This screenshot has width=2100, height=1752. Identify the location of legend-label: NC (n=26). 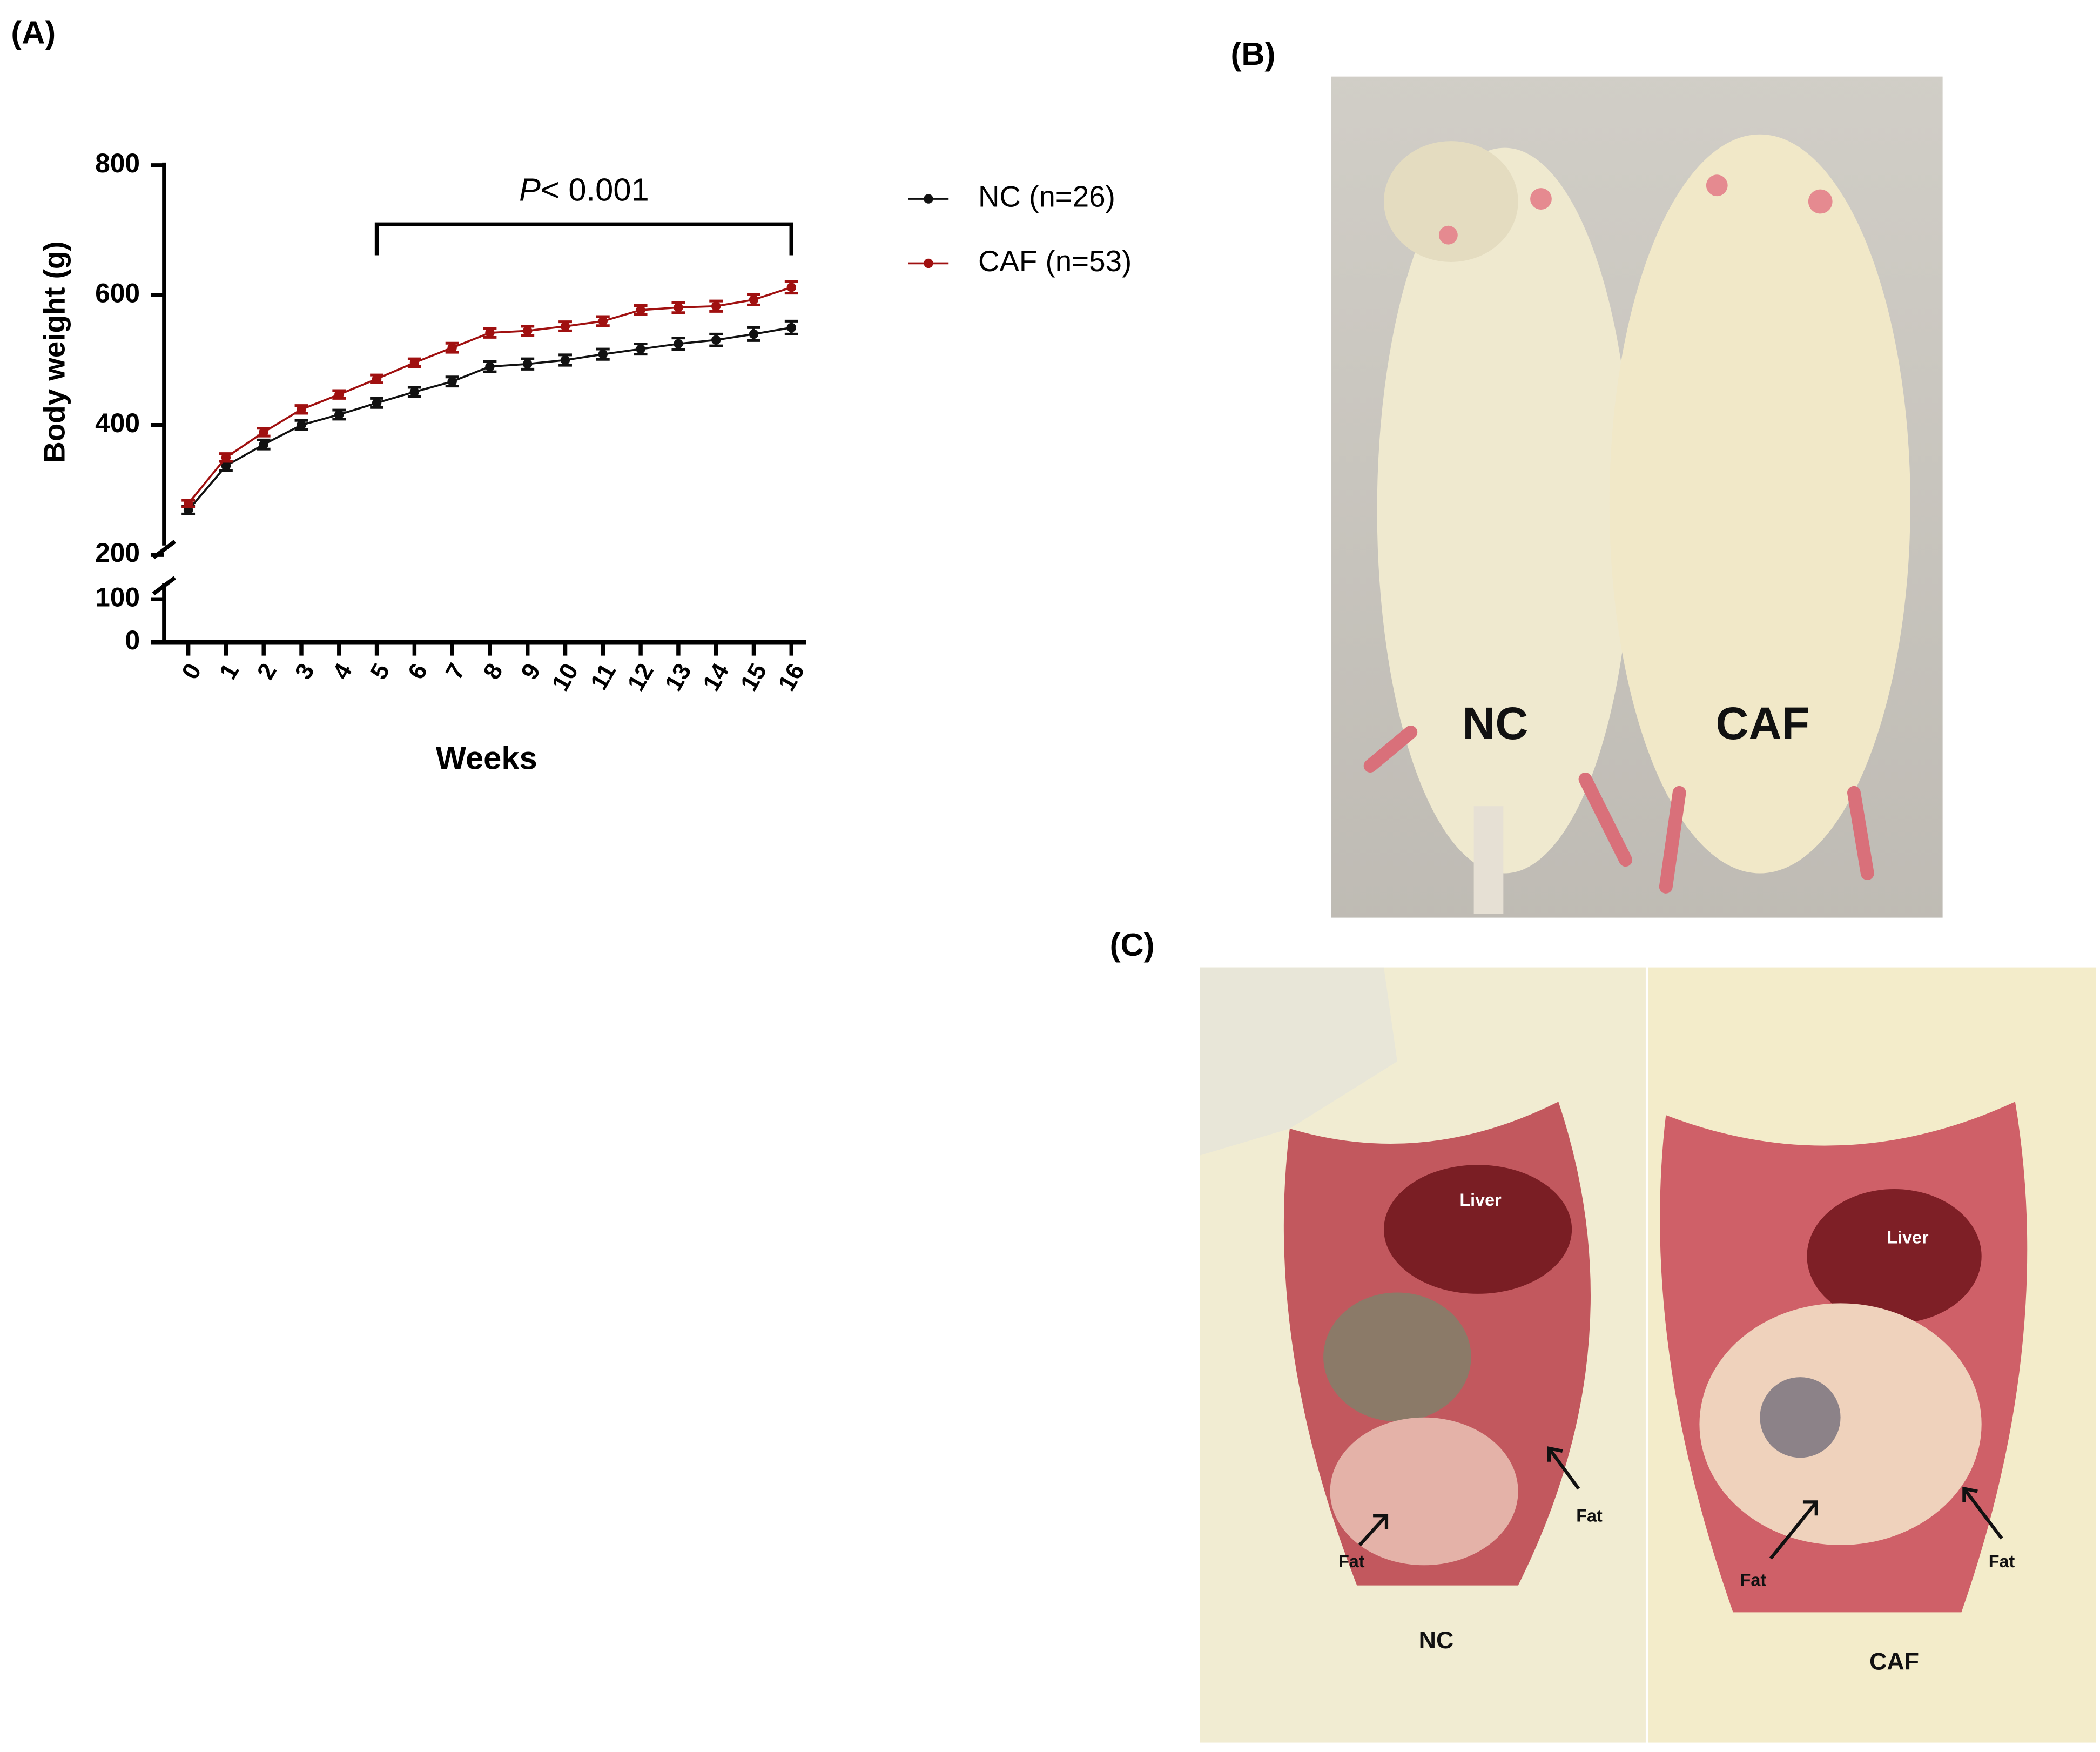
(1046, 196).